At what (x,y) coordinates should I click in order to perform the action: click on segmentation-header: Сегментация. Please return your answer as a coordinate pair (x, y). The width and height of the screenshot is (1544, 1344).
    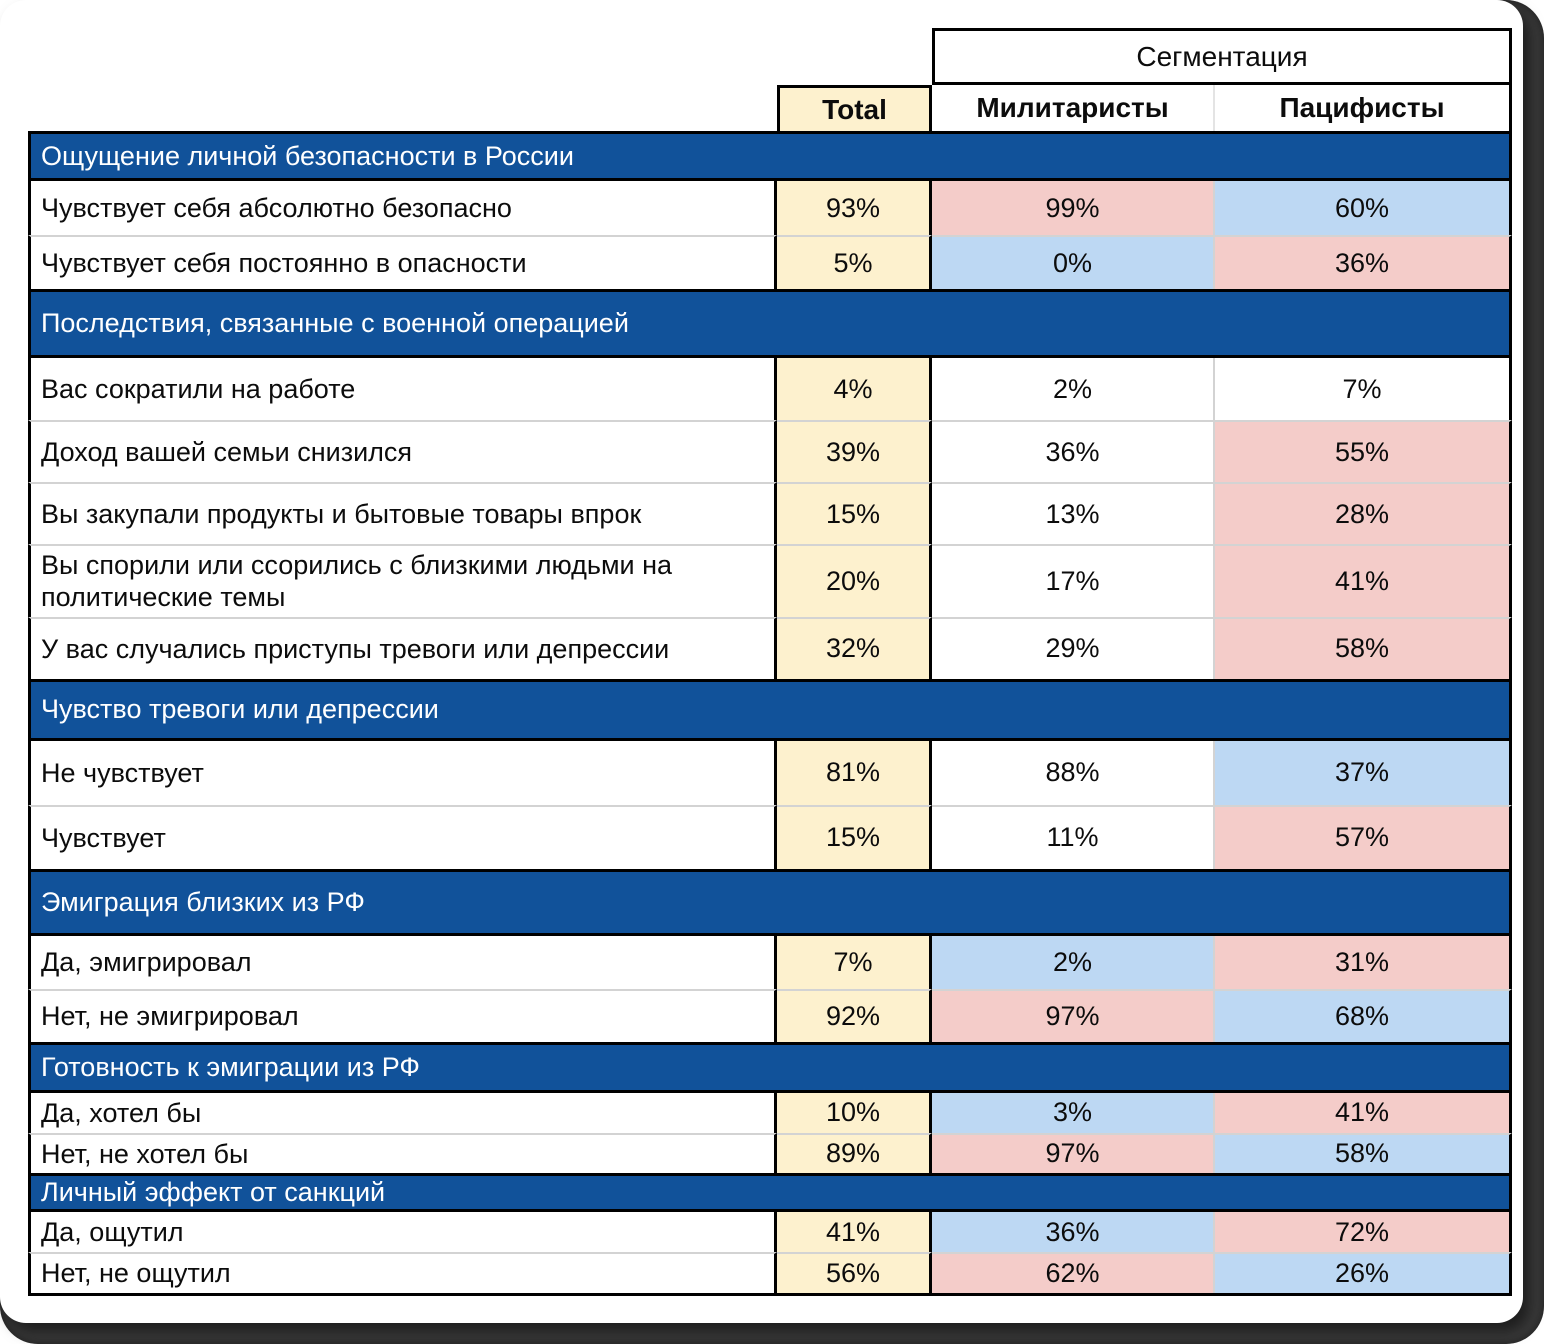
    Looking at the image, I should click on (1222, 56).